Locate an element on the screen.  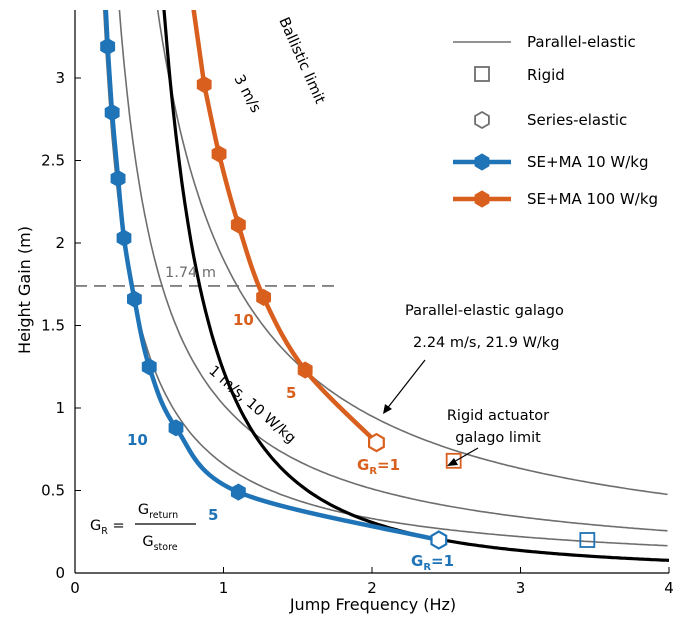
eq-den-g: G is located at coordinates (147, 542).